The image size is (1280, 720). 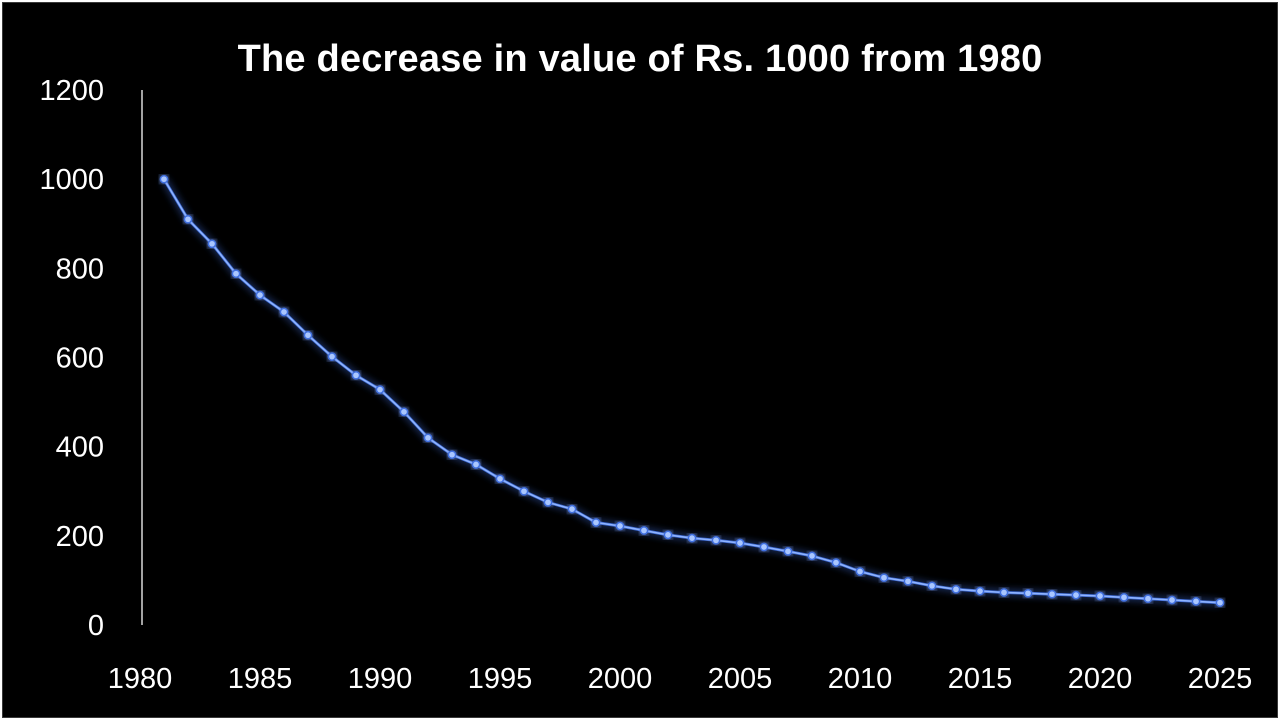 What do you see at coordinates (1100, 679) in the screenshot?
I see `x-tick-label: 2020` at bounding box center [1100, 679].